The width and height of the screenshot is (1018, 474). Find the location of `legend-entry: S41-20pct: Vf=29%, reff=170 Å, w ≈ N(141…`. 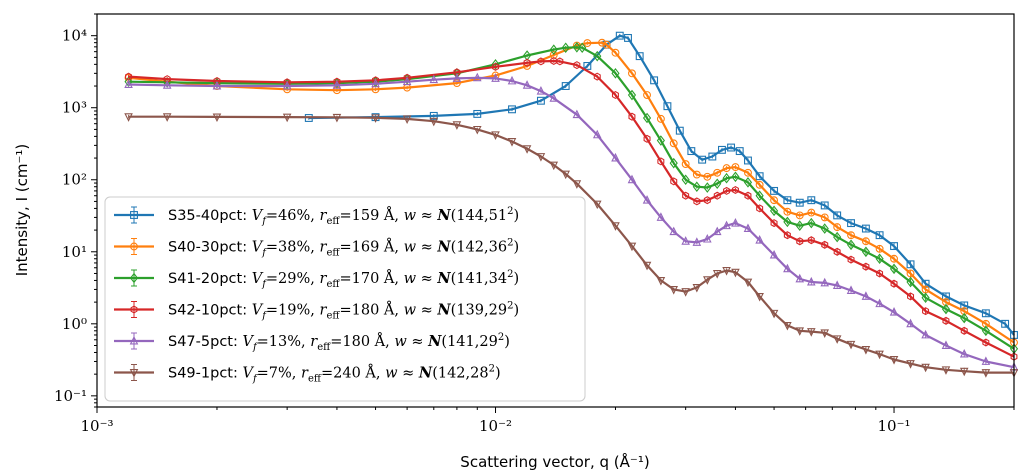

legend-entry: S41-20pct: Vf=29%, reff=170 Å, w ≈ N(141… is located at coordinates (316, 279).